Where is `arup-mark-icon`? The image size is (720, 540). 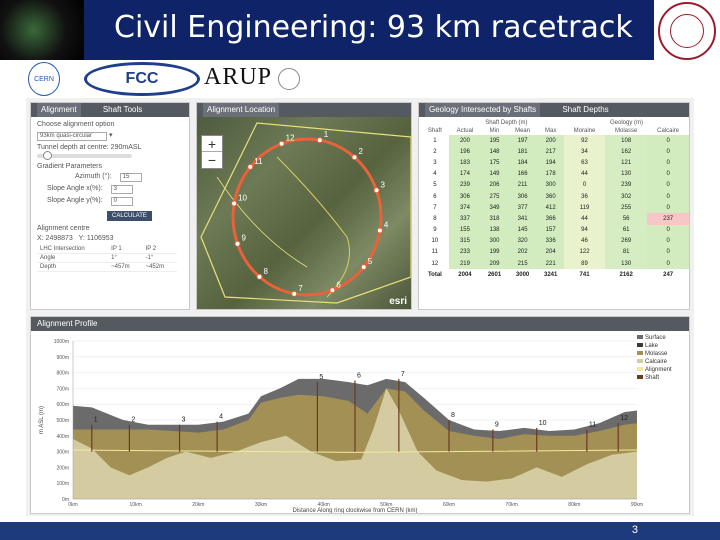
arup-mark-icon is located at coordinates (289, 79).